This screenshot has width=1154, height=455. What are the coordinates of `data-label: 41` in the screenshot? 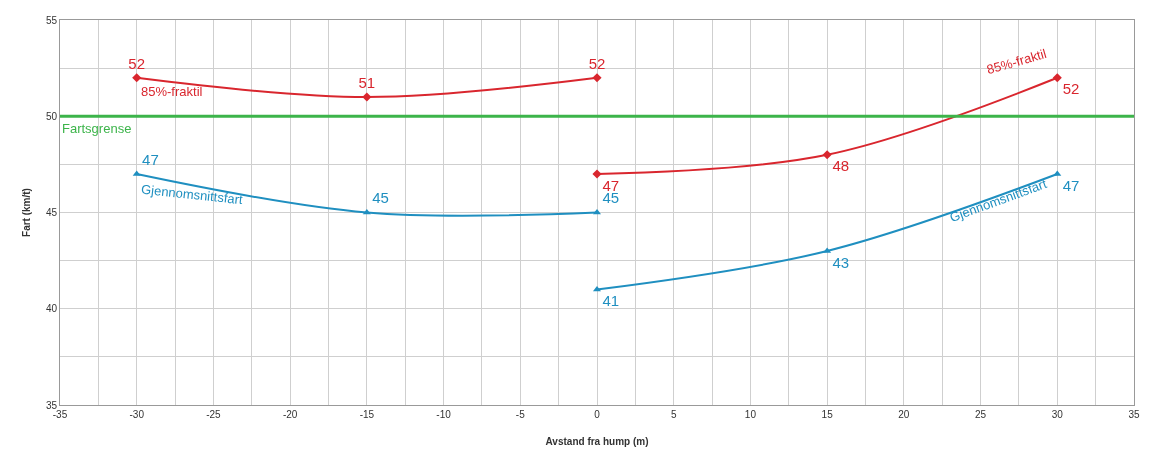 It's located at (611, 301).